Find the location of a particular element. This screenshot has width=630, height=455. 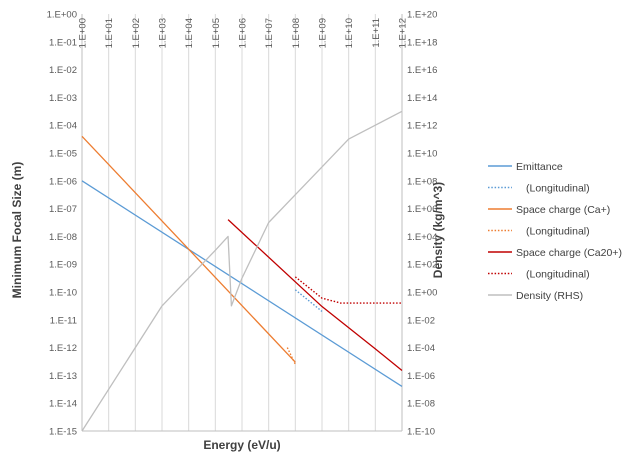

x-tick-label: 1.E+08 is located at coordinates (296, 33).